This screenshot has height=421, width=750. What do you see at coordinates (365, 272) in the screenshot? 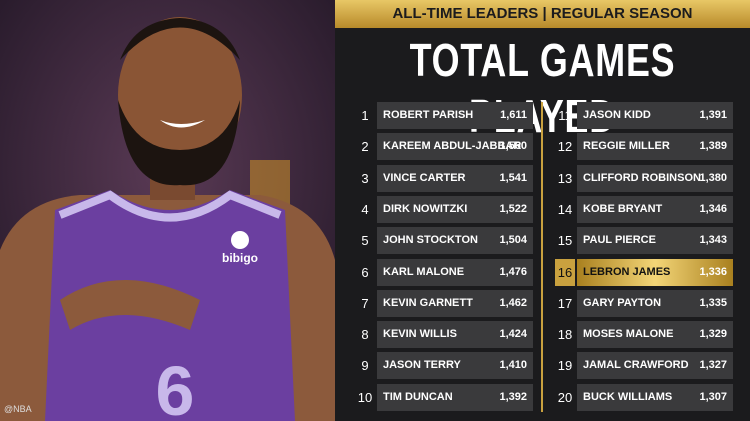
I see `rank: 6` at bounding box center [365, 272].